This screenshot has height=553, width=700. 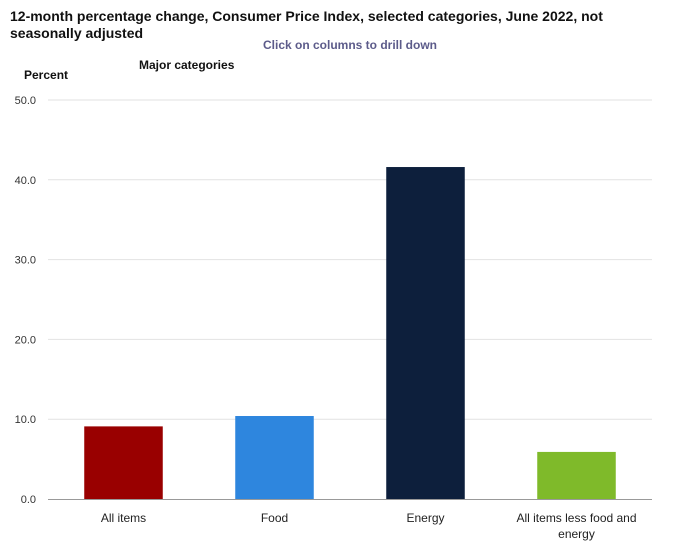 What do you see at coordinates (25, 101) in the screenshot?
I see `y-tick-label: 50.0` at bounding box center [25, 101].